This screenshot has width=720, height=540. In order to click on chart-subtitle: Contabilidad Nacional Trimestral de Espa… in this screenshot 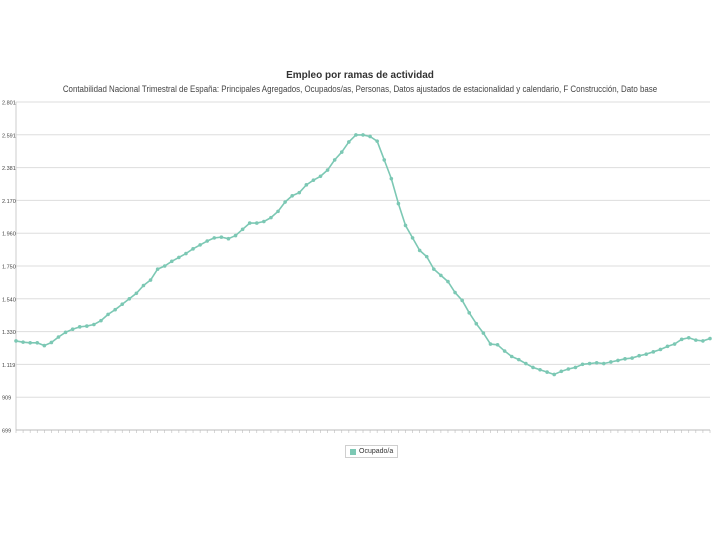, I will do `click(360, 89)`.